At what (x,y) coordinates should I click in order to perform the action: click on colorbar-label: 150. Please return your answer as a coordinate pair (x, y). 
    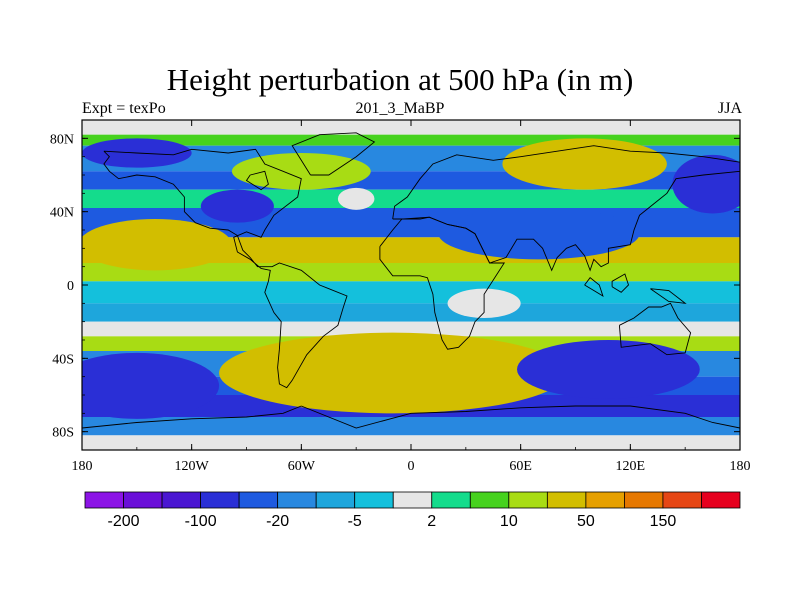
    Looking at the image, I should click on (663, 521).